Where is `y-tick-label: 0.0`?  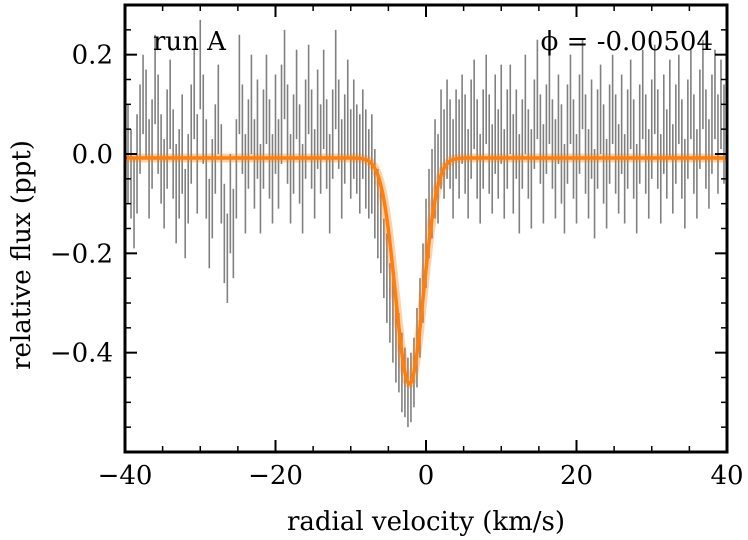 y-tick-label: 0.0 is located at coordinates (92, 155).